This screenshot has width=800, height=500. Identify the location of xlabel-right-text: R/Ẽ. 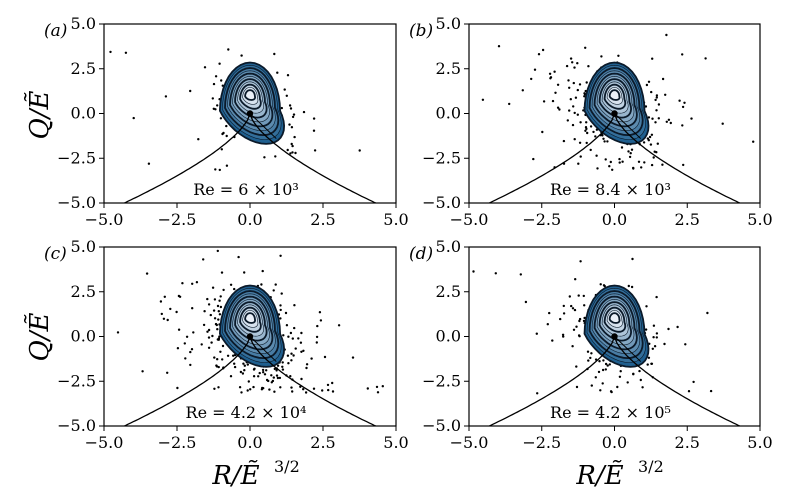
(599, 475).